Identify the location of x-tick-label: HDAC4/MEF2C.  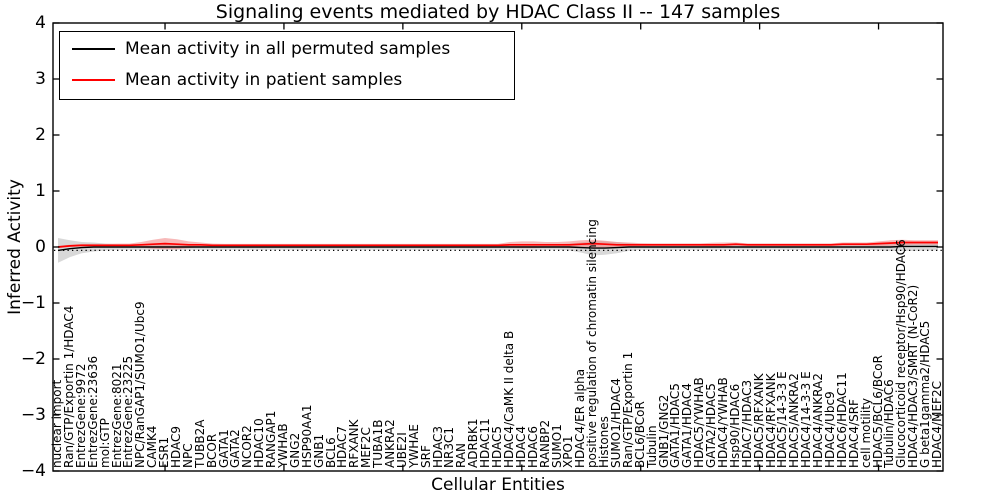
(937, 424).